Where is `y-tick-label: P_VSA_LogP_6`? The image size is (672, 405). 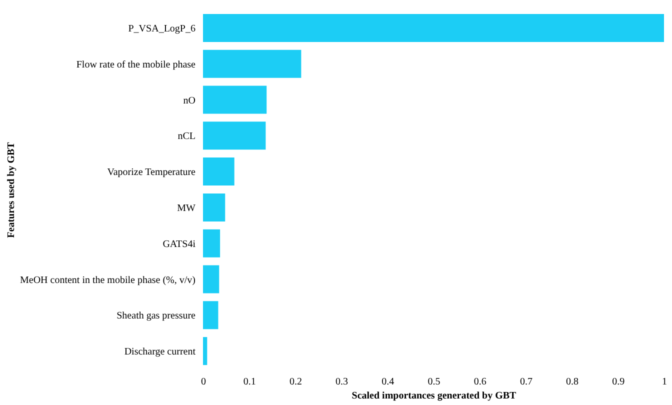
y-tick-label: P_VSA_LogP_6 is located at coordinates (162, 28).